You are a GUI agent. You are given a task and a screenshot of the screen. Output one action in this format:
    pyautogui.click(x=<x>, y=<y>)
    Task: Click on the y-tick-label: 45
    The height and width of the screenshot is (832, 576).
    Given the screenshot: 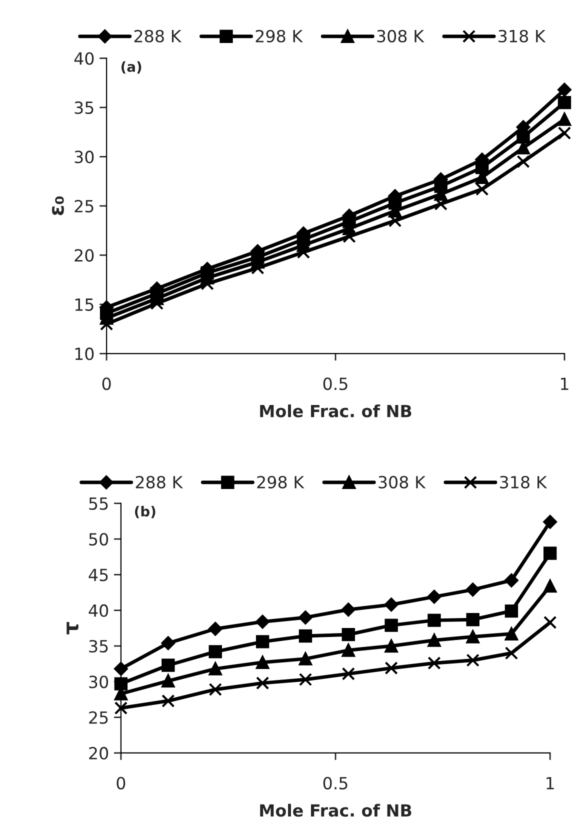 What is the action you would take?
    pyautogui.click(x=98, y=575)
    